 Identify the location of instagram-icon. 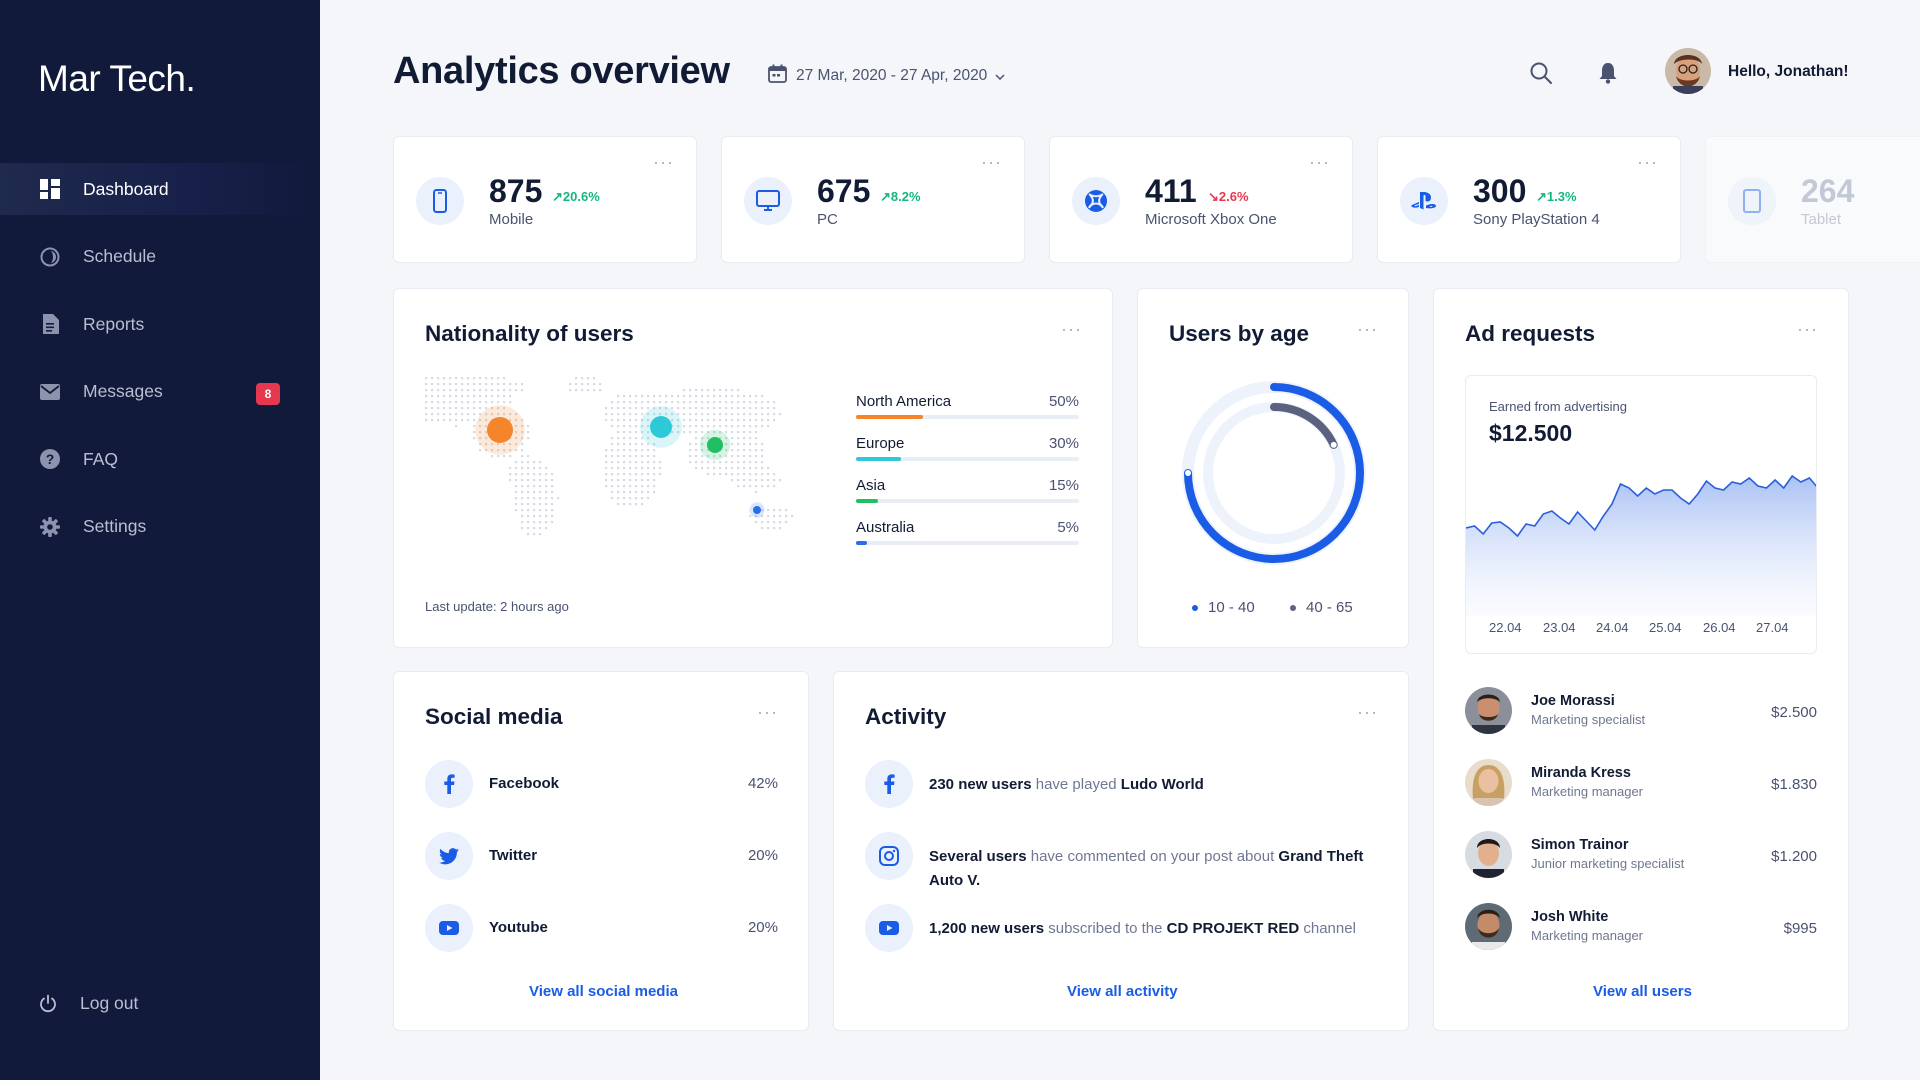
(889, 856).